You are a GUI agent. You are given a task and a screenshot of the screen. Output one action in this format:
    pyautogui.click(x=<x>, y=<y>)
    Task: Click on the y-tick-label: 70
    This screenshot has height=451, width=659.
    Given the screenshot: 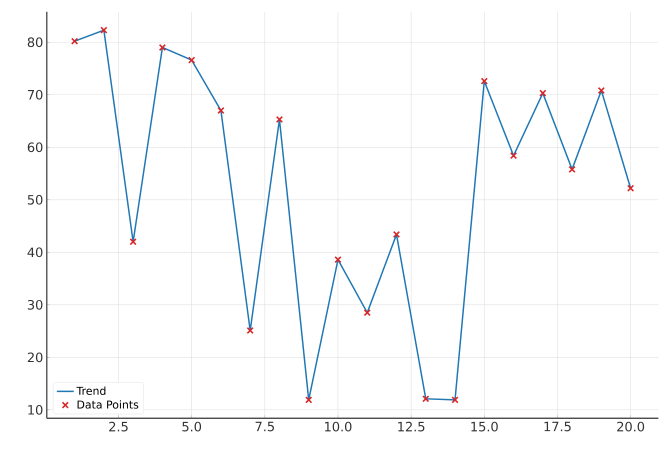 What is the action you would take?
    pyautogui.click(x=35, y=95)
    